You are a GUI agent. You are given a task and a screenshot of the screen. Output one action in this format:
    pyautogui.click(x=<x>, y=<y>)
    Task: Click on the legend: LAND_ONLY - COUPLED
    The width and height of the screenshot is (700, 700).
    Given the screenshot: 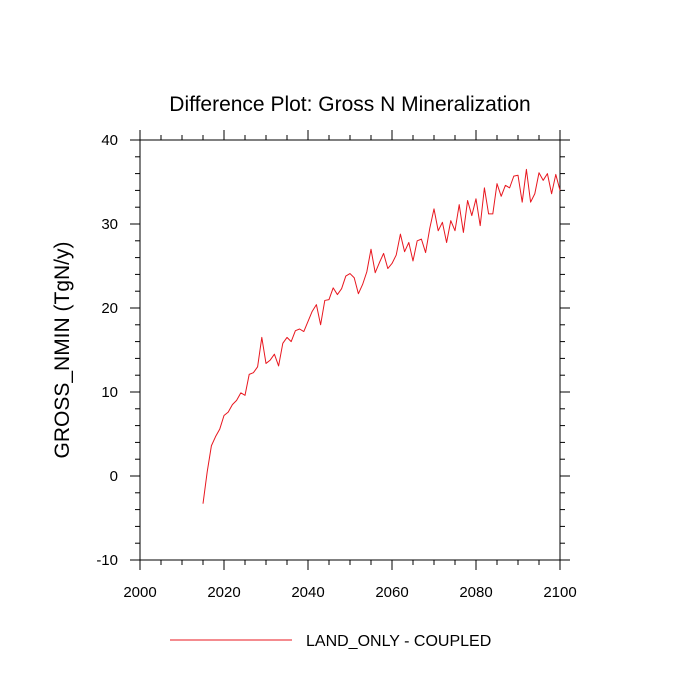 What is the action you would take?
    pyautogui.click(x=330, y=641)
    